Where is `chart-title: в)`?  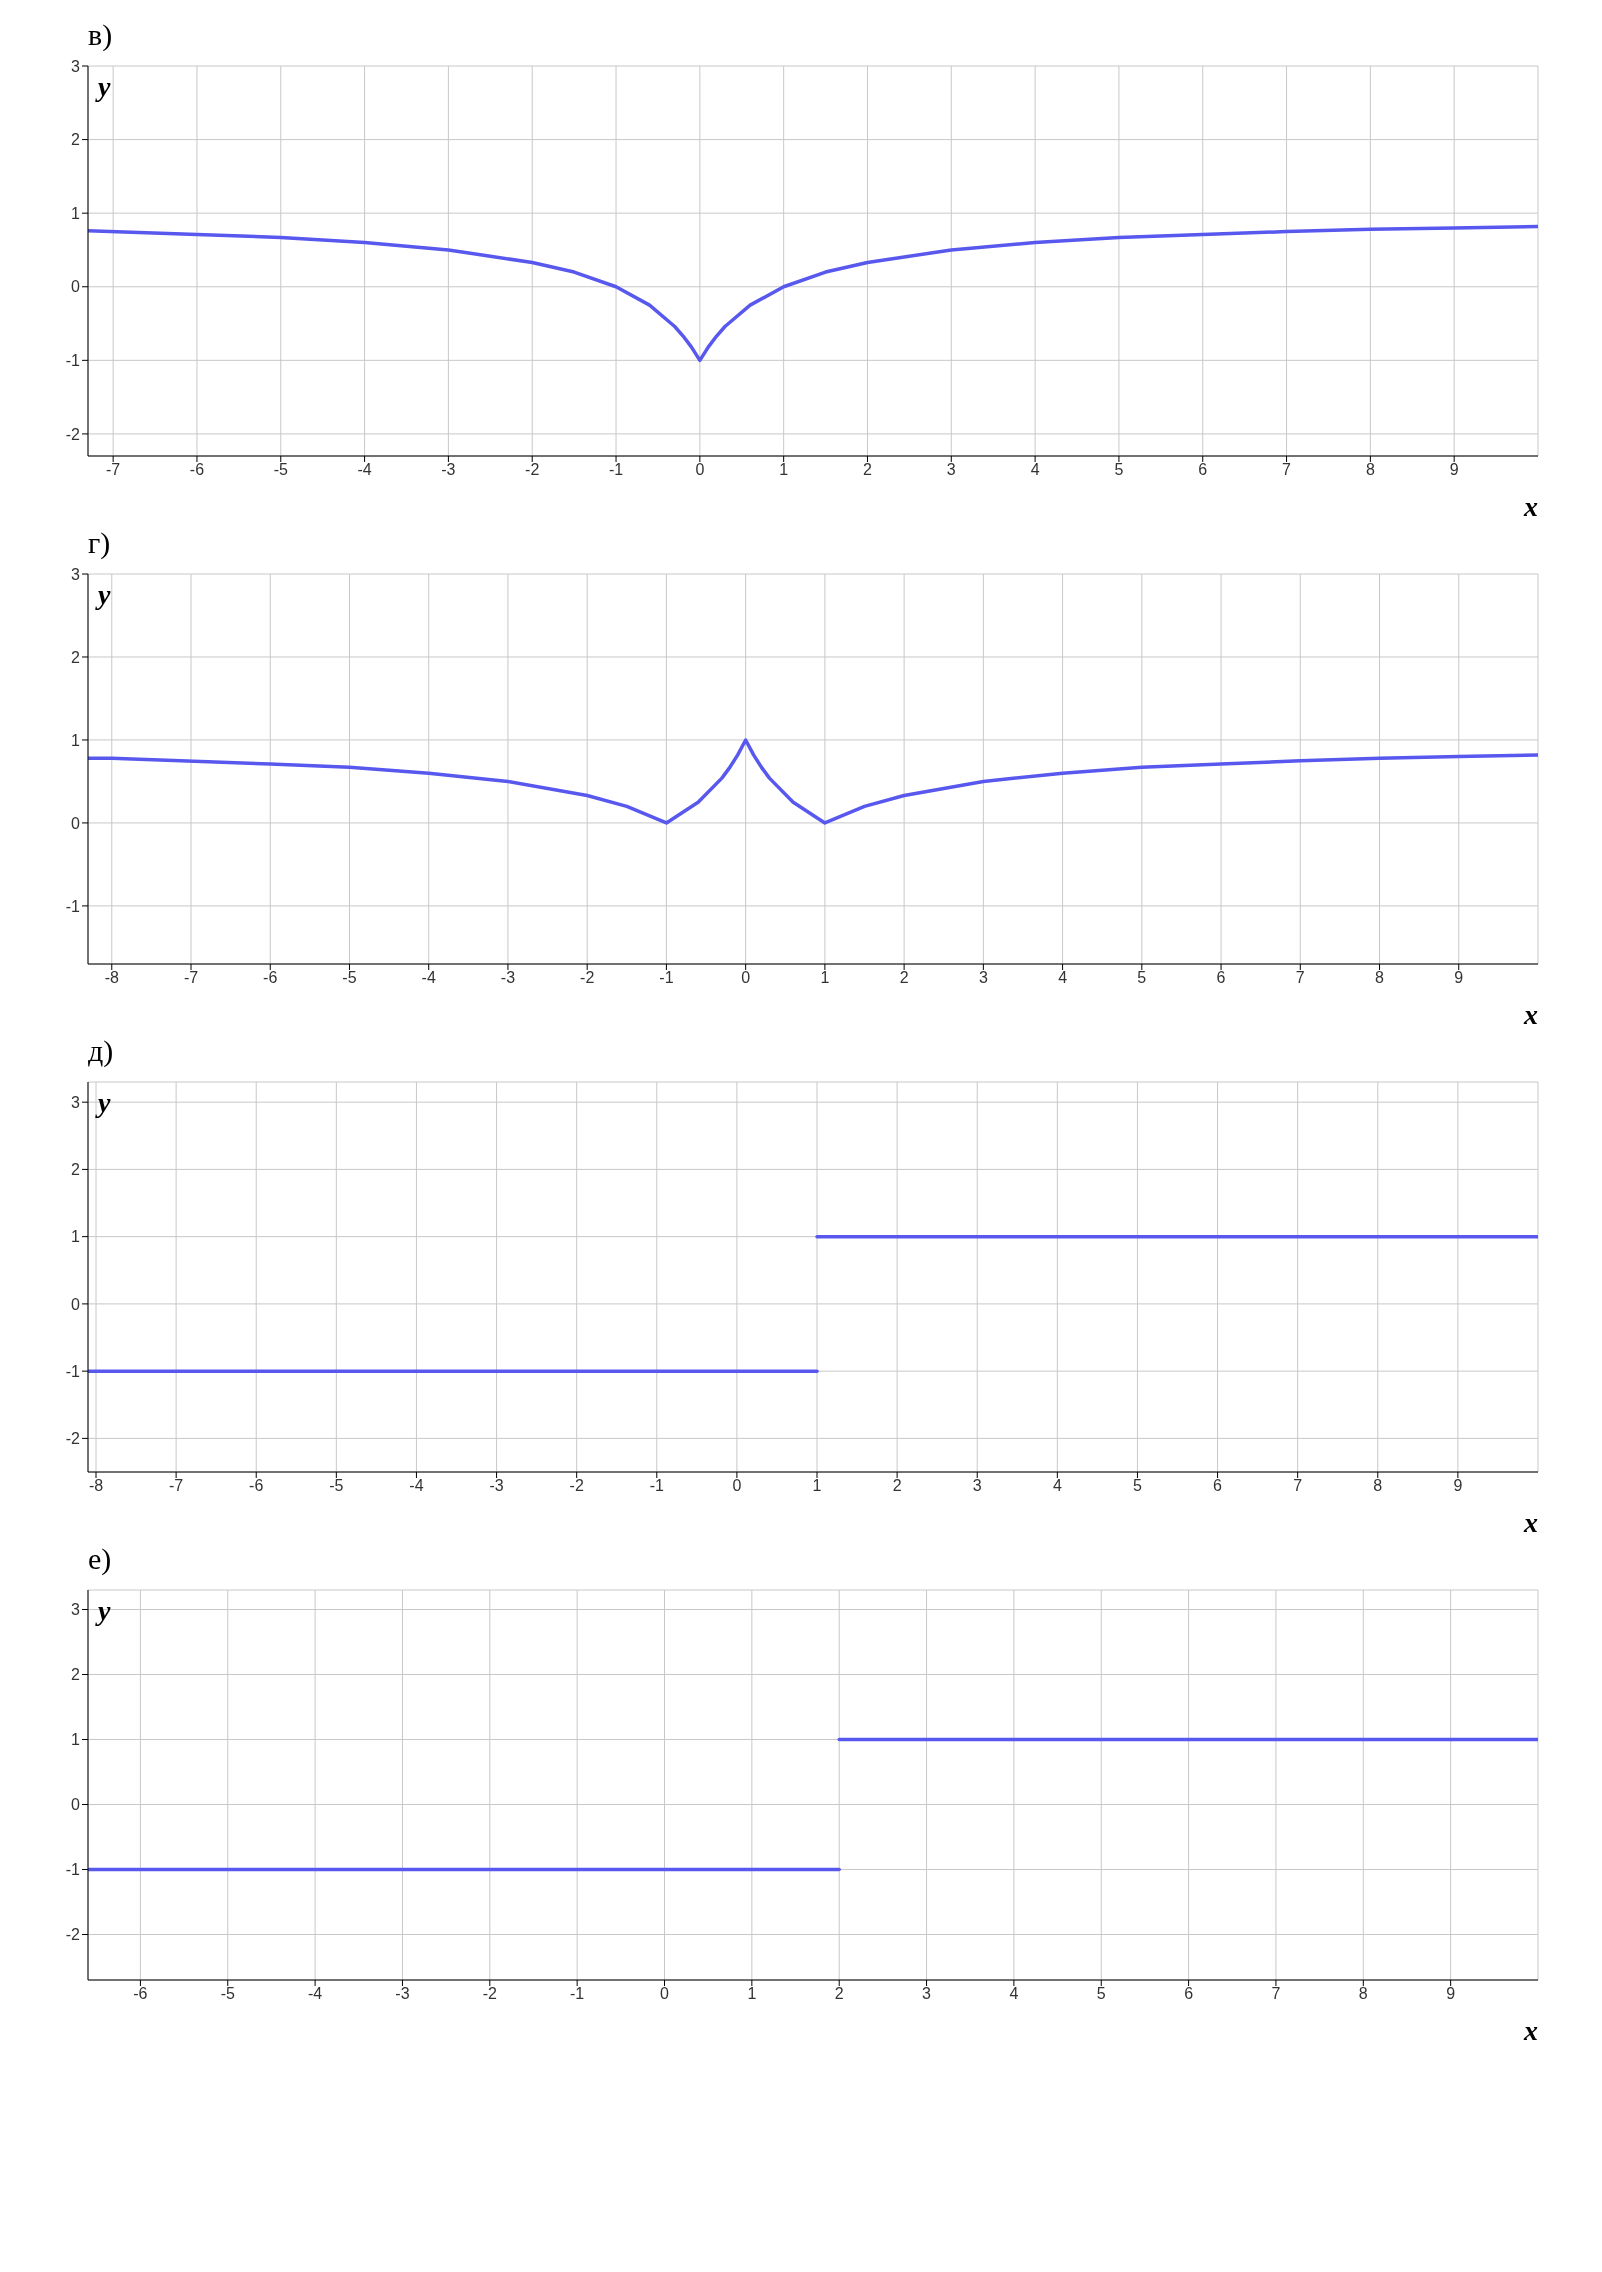
chart-title: в) is located at coordinates (100, 35).